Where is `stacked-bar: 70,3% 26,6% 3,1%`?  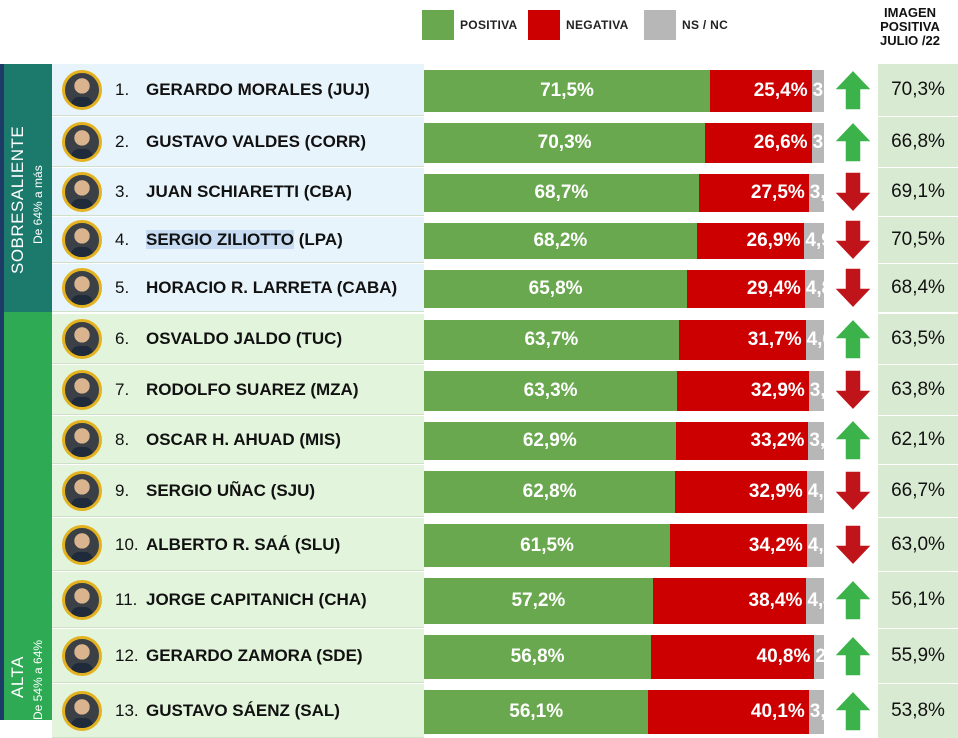 stacked-bar: 70,3% 26,6% 3,1% is located at coordinates (624, 143).